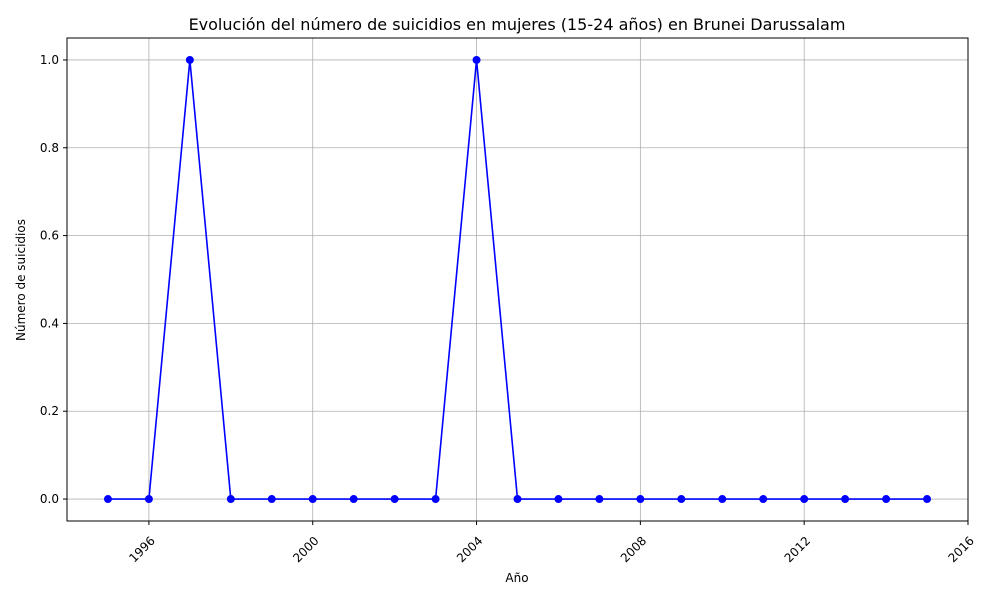  What do you see at coordinates (886, 499) in the screenshot?
I see `data-point-2014` at bounding box center [886, 499].